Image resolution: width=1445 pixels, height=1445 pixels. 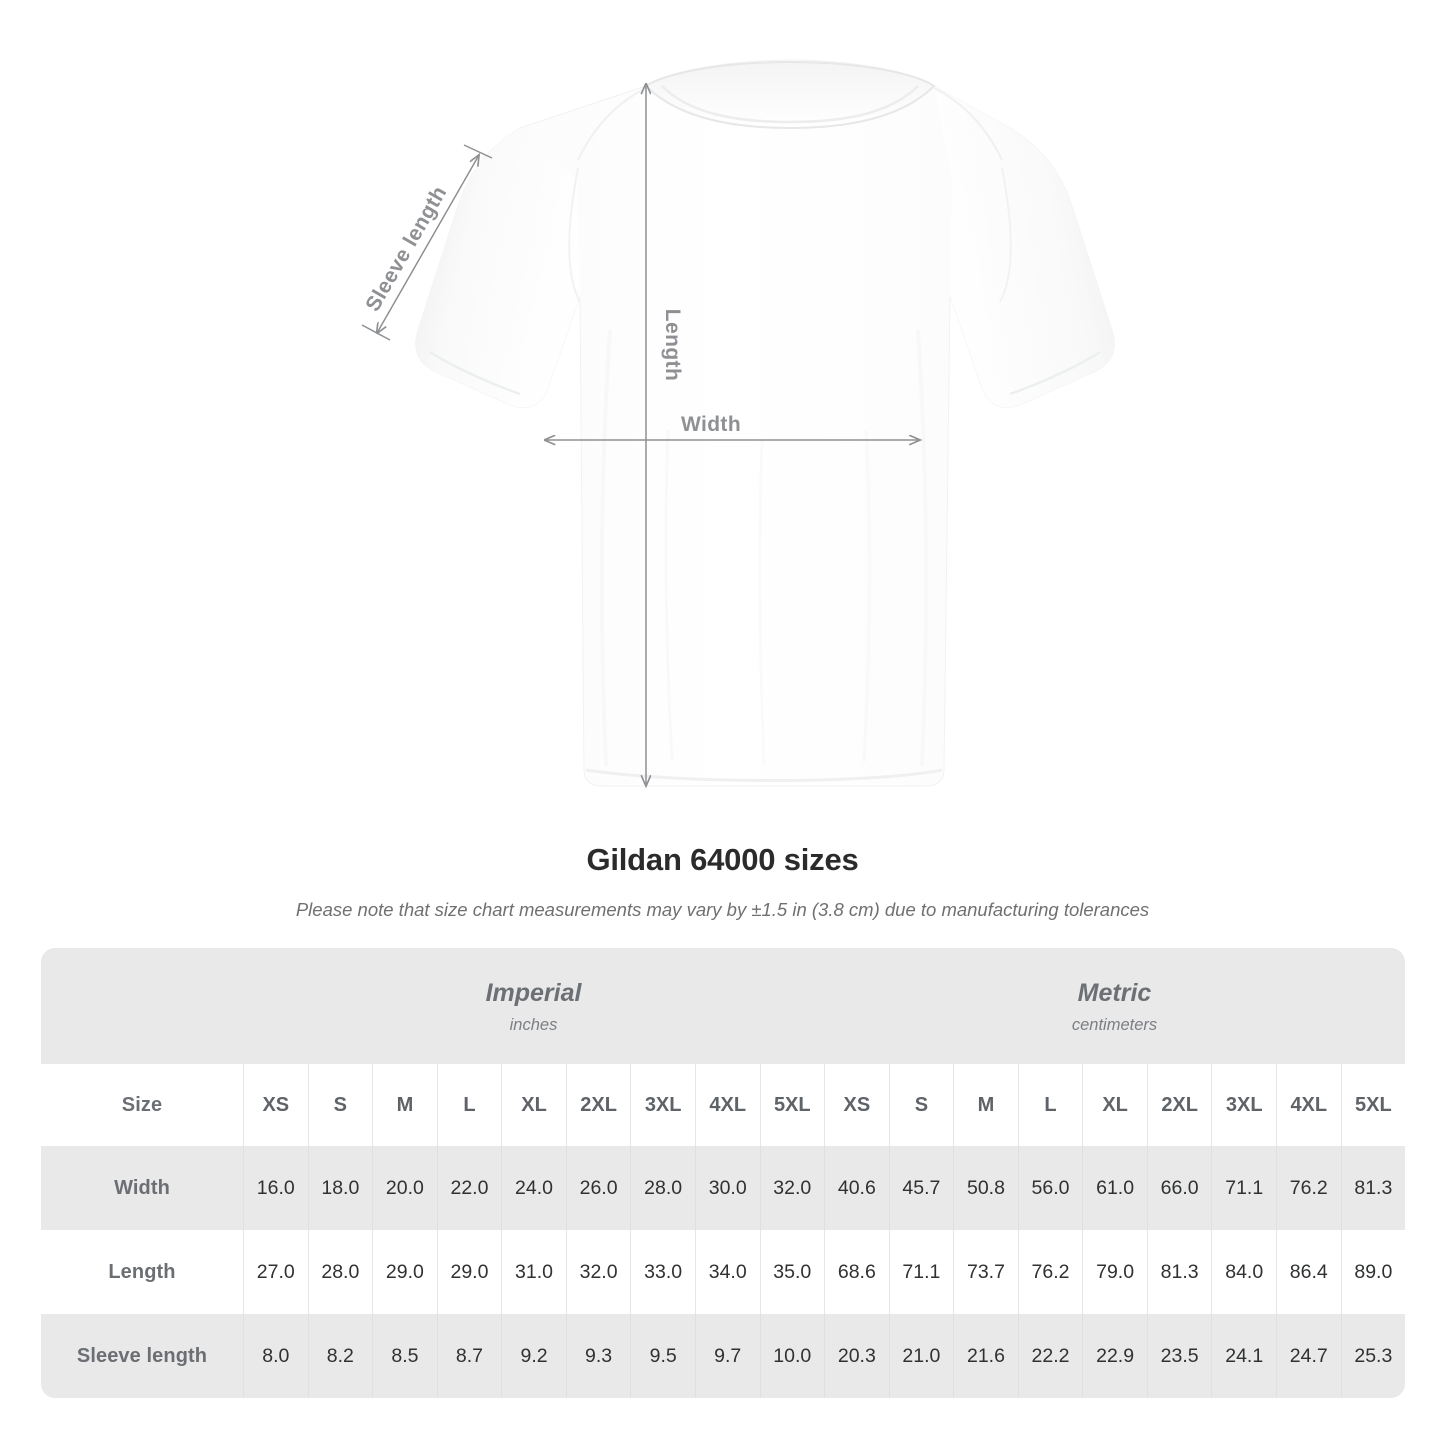 What do you see at coordinates (142, 1187) in the screenshot?
I see `row-label: Width` at bounding box center [142, 1187].